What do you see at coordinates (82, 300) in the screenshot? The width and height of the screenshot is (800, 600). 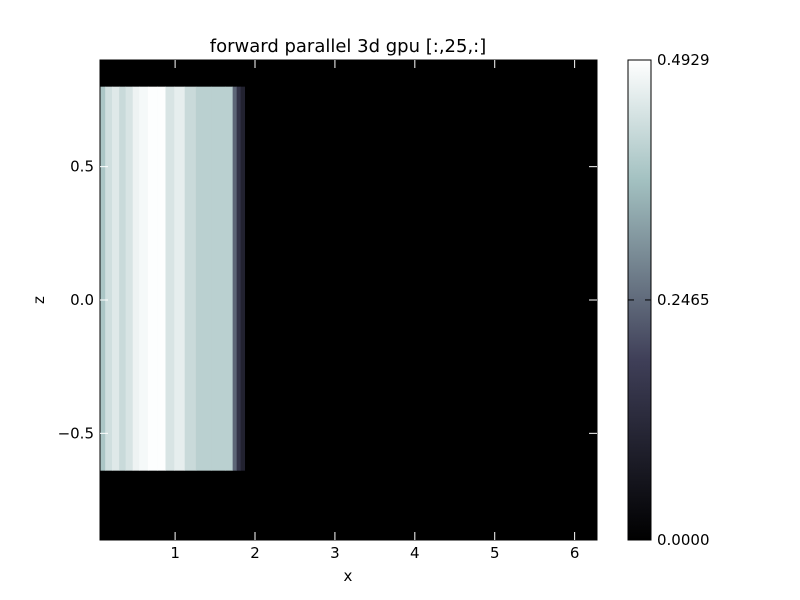 I see `y-tick-label: 0.0` at bounding box center [82, 300].